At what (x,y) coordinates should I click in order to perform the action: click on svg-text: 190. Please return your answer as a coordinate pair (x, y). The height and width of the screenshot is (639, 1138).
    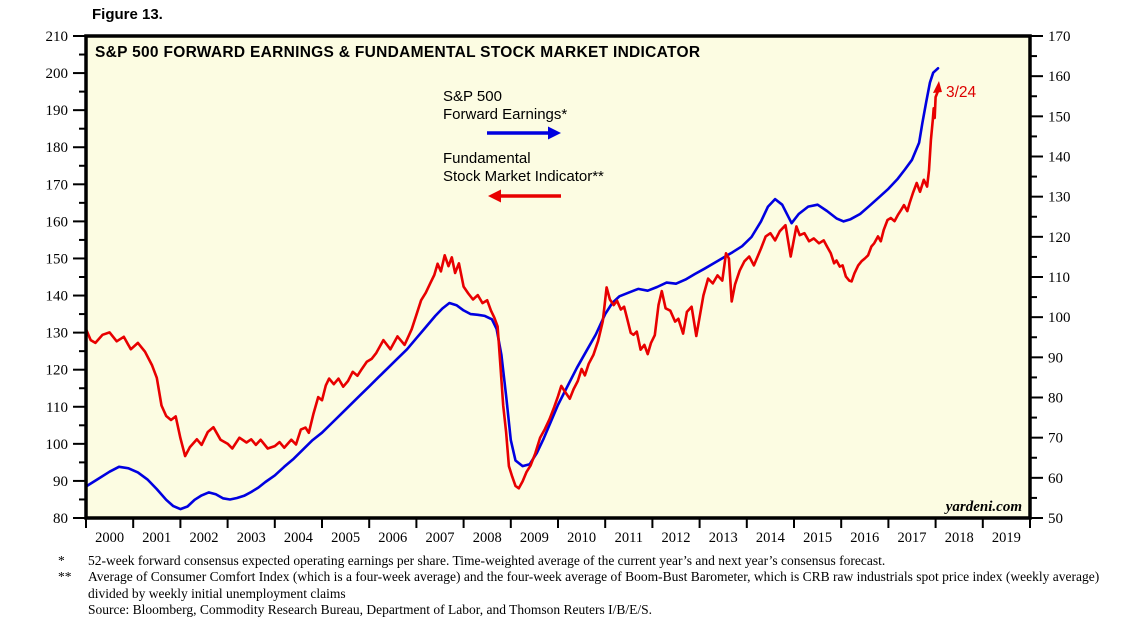
    Looking at the image, I should click on (57, 111).